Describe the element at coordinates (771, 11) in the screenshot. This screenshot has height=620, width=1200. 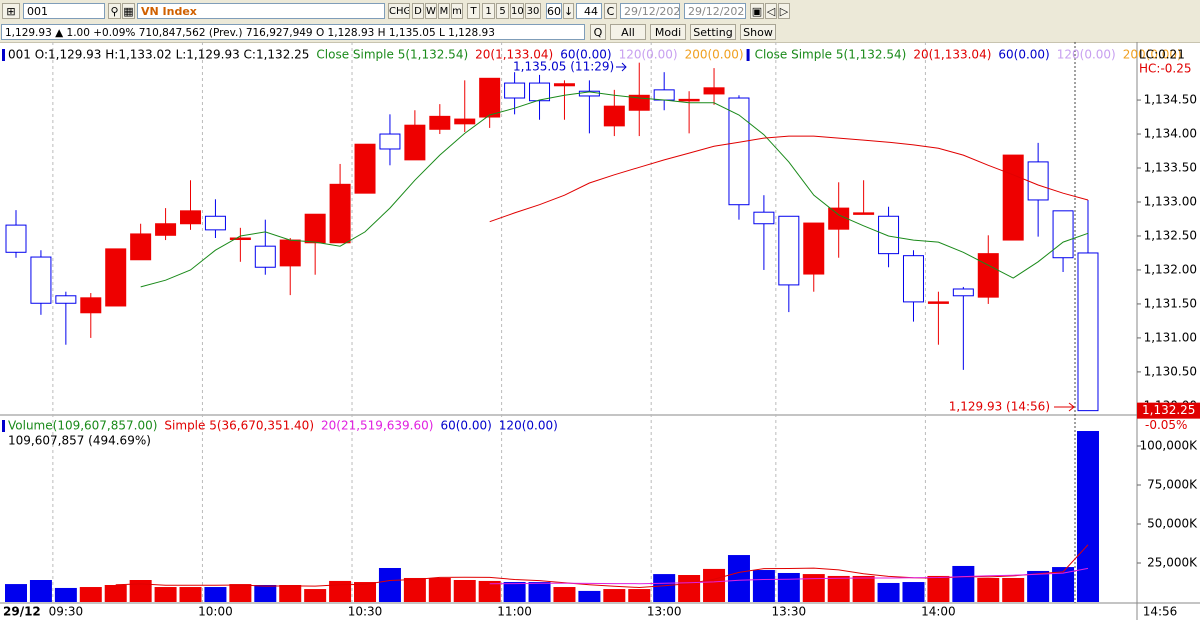
I see `back-icon: ◁` at that location.